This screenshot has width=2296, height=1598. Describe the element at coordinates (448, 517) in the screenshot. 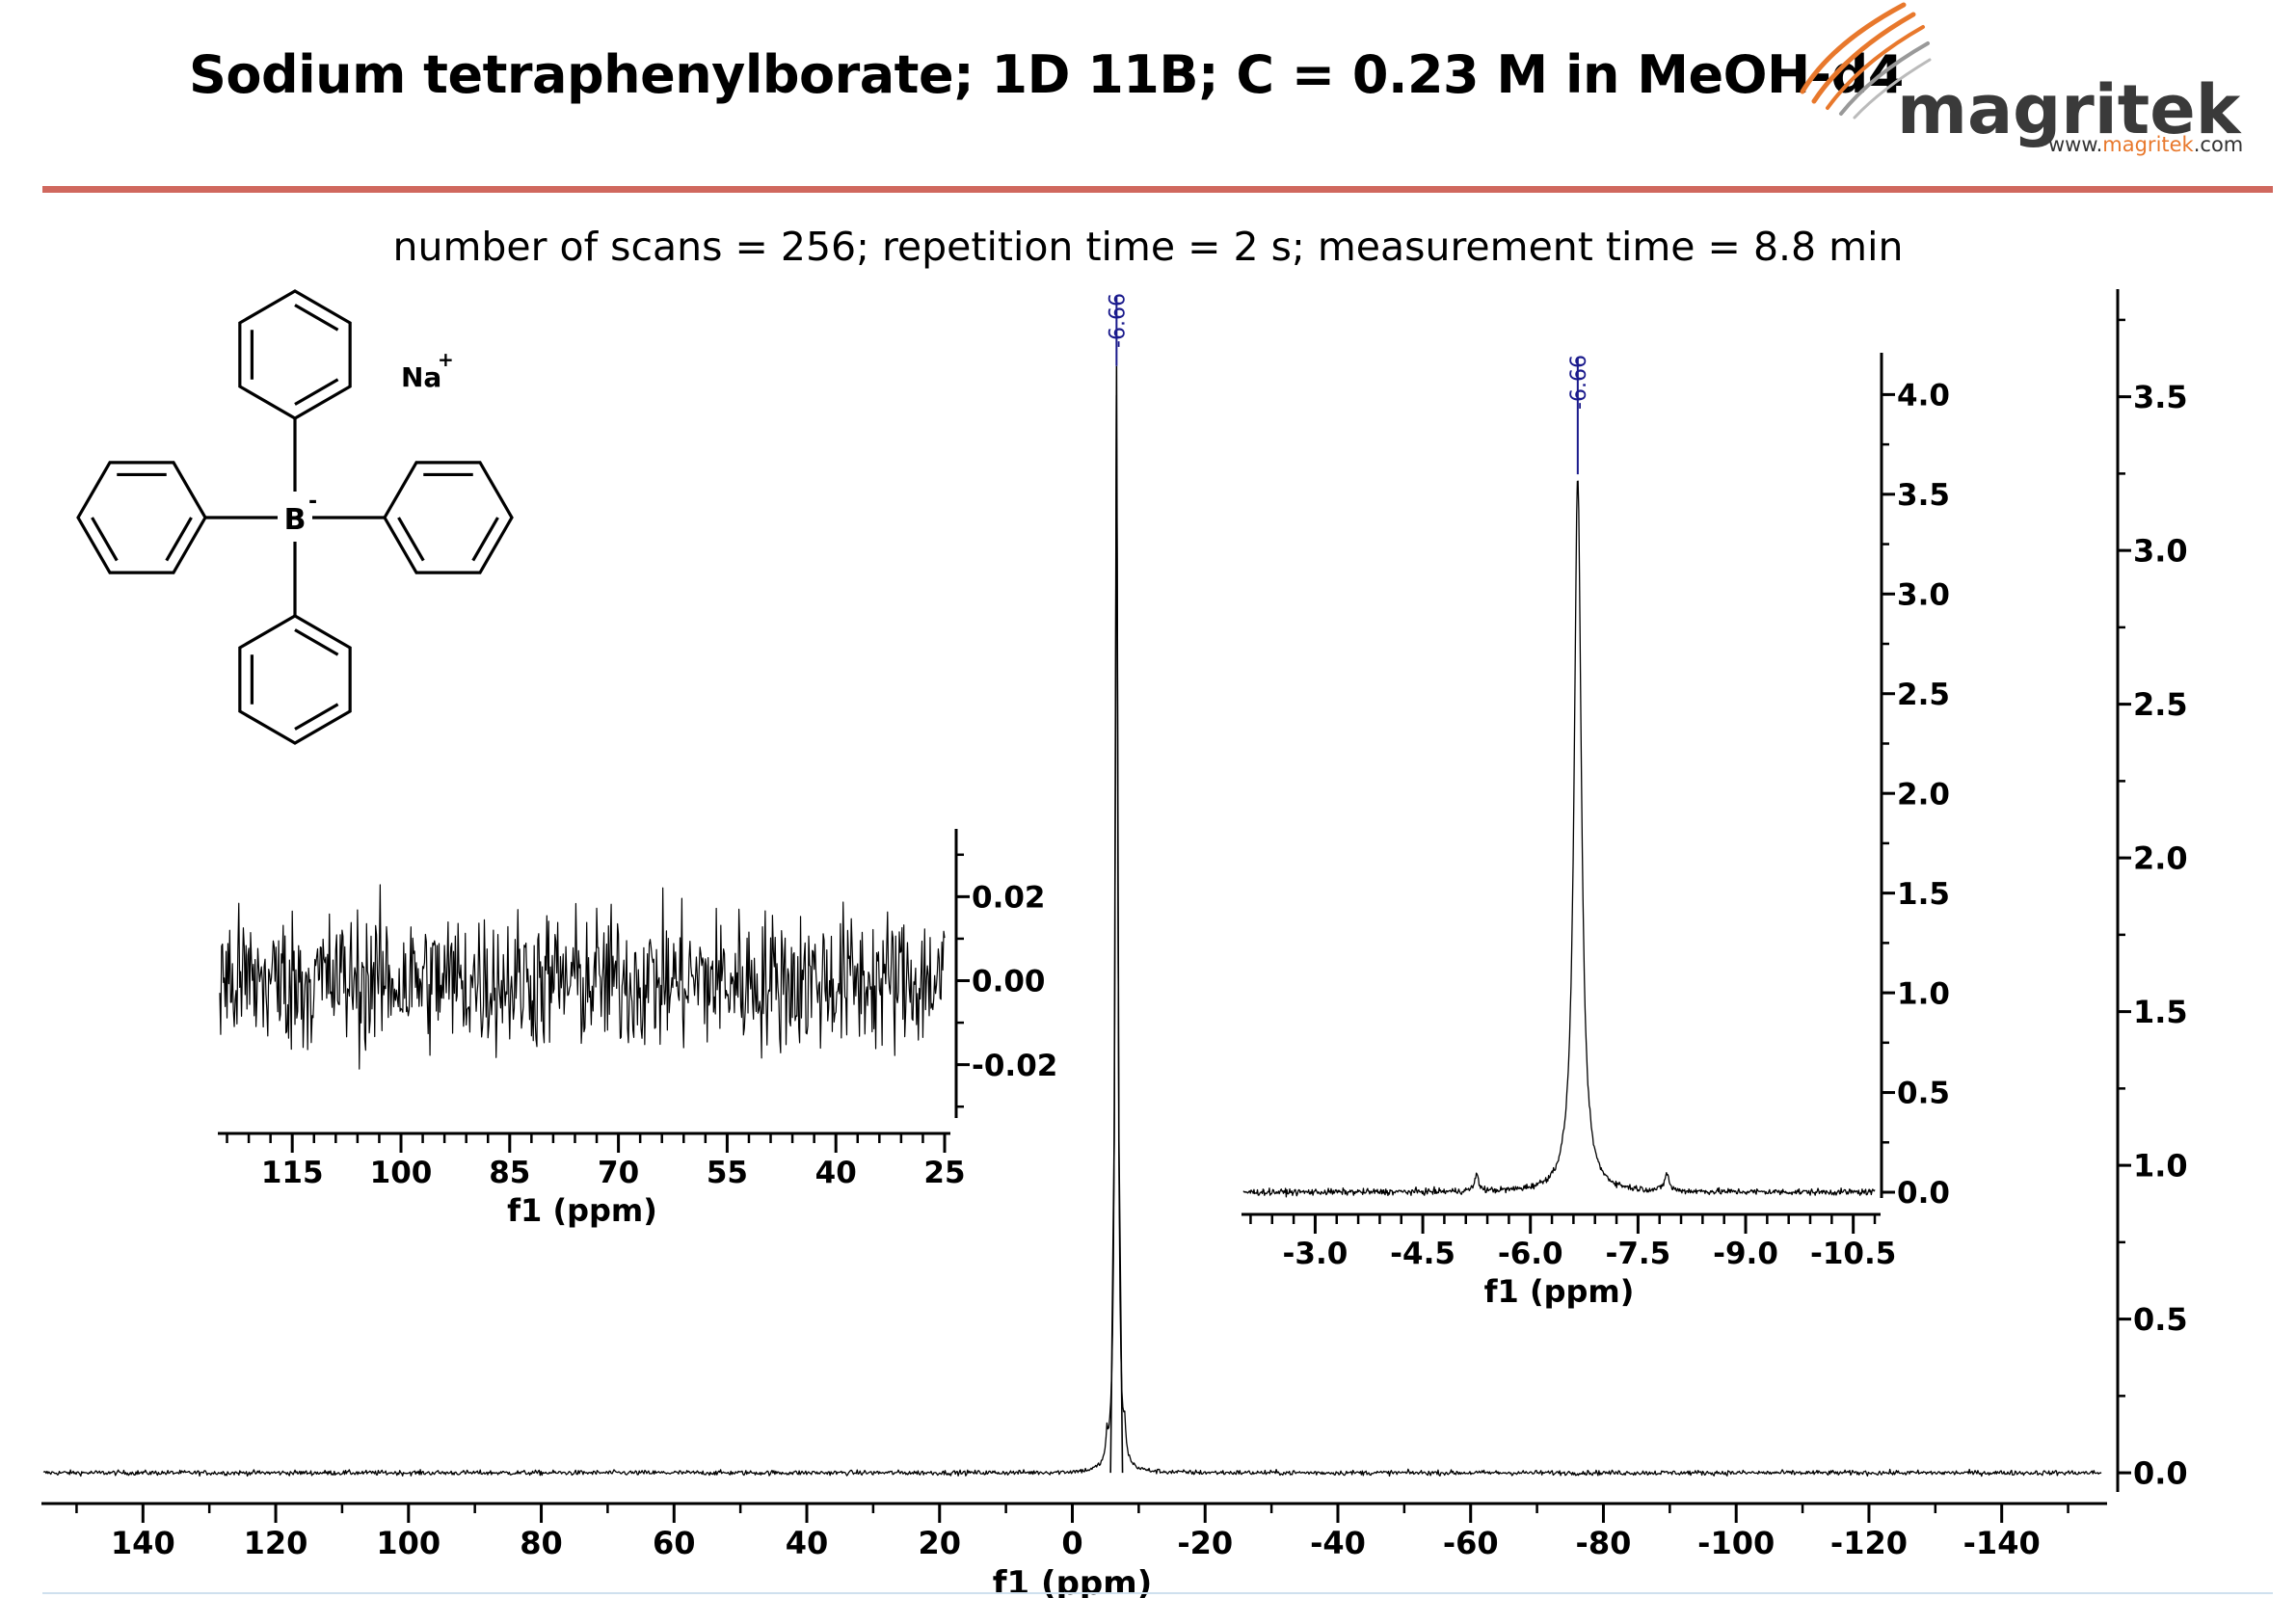

I see `phenyl-ring-right` at that location.